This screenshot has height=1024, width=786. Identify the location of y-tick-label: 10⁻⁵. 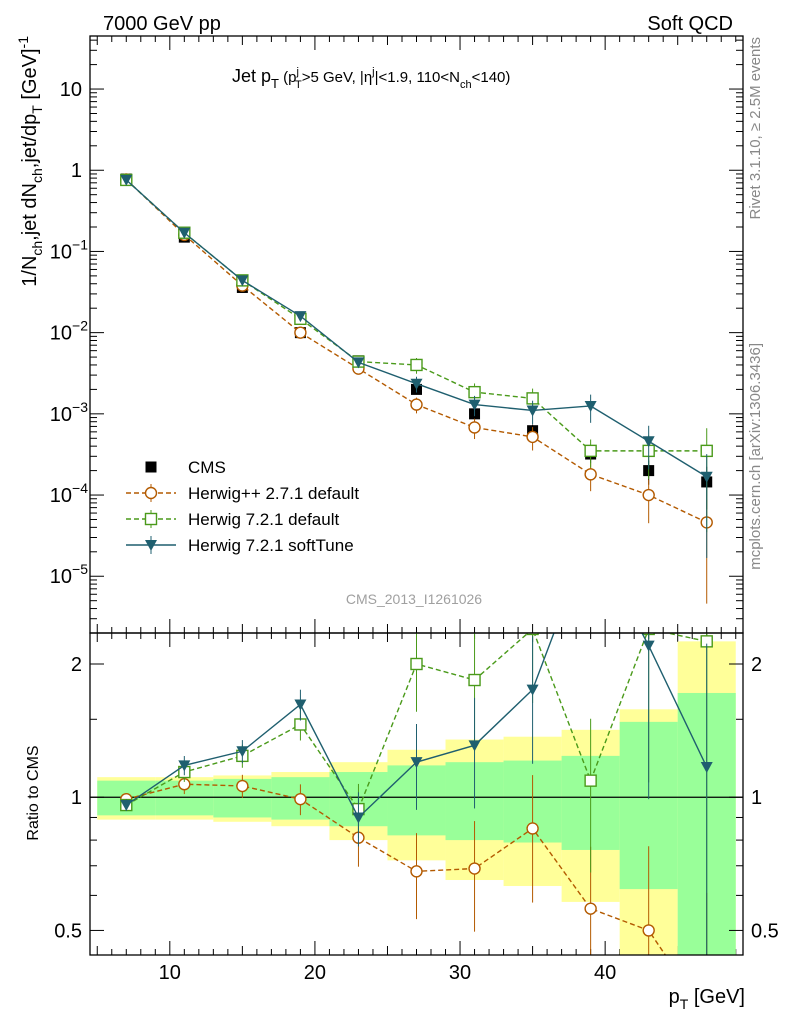
(69, 574).